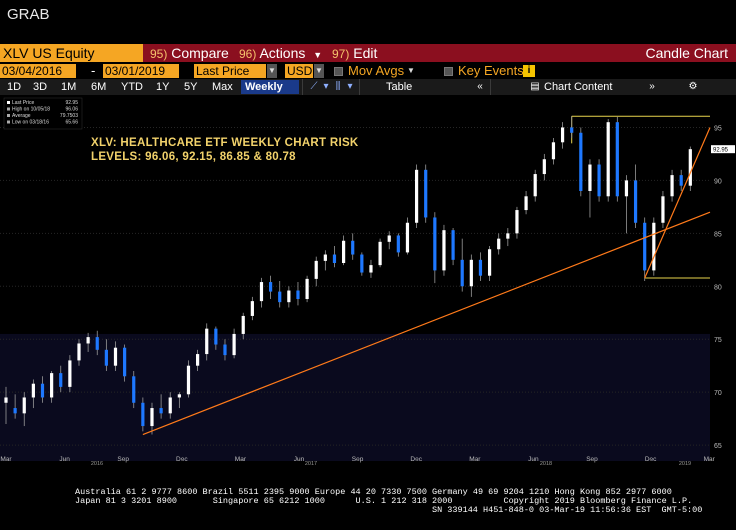  I want to click on legend-label: Average, so click(21, 116).